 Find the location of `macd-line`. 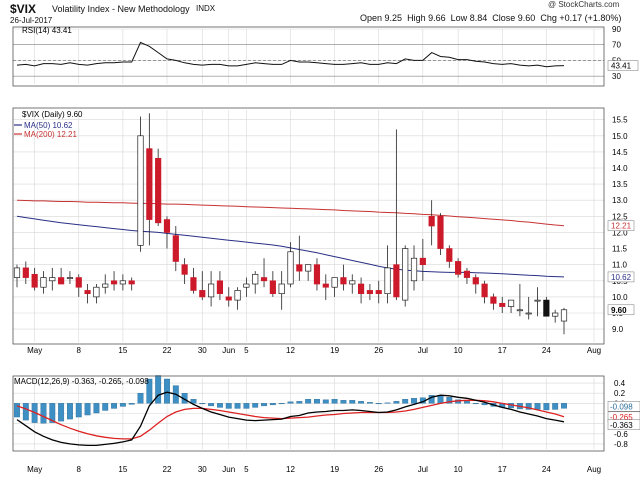

macd-line is located at coordinates (290, 419).